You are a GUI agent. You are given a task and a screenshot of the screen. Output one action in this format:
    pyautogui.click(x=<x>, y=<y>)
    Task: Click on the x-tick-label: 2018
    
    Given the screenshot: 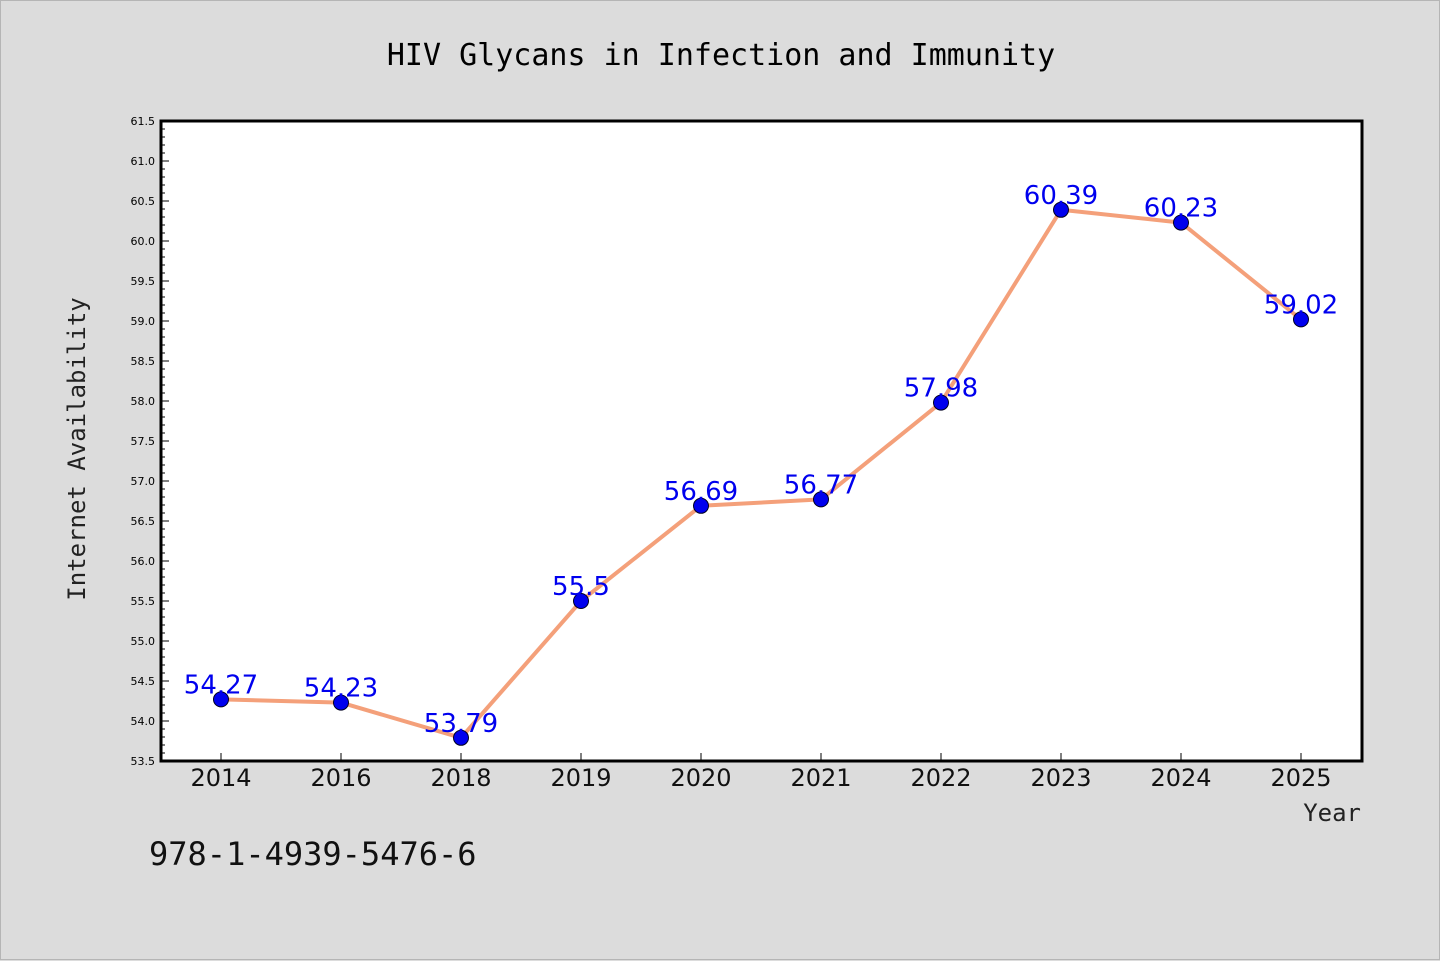 What is the action you would take?
    pyautogui.click(x=460, y=778)
    